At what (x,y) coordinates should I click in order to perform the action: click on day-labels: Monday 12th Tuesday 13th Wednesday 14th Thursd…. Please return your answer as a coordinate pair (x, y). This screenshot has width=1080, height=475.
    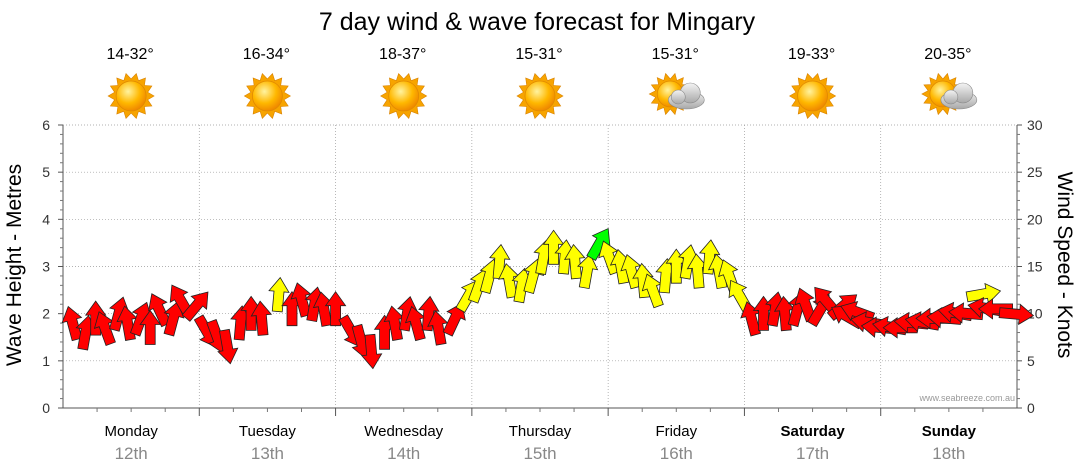
    Looking at the image, I should click on (540, 435).